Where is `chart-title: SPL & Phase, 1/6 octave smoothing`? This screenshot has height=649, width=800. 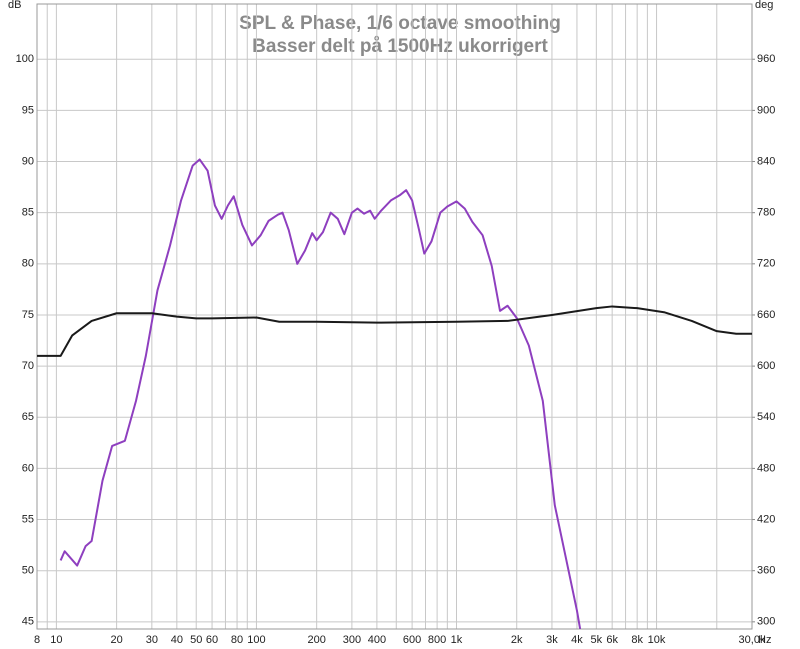 chart-title: SPL & Phase, 1/6 octave smoothing is located at coordinates (400, 23).